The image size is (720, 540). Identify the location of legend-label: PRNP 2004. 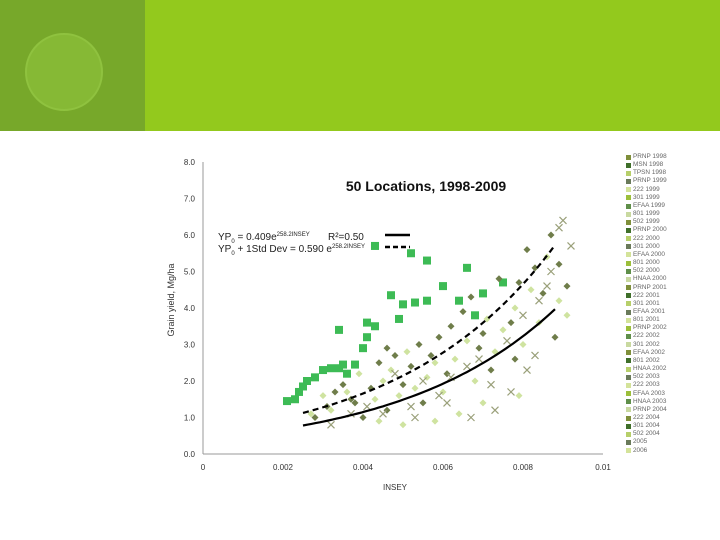
(650, 409).